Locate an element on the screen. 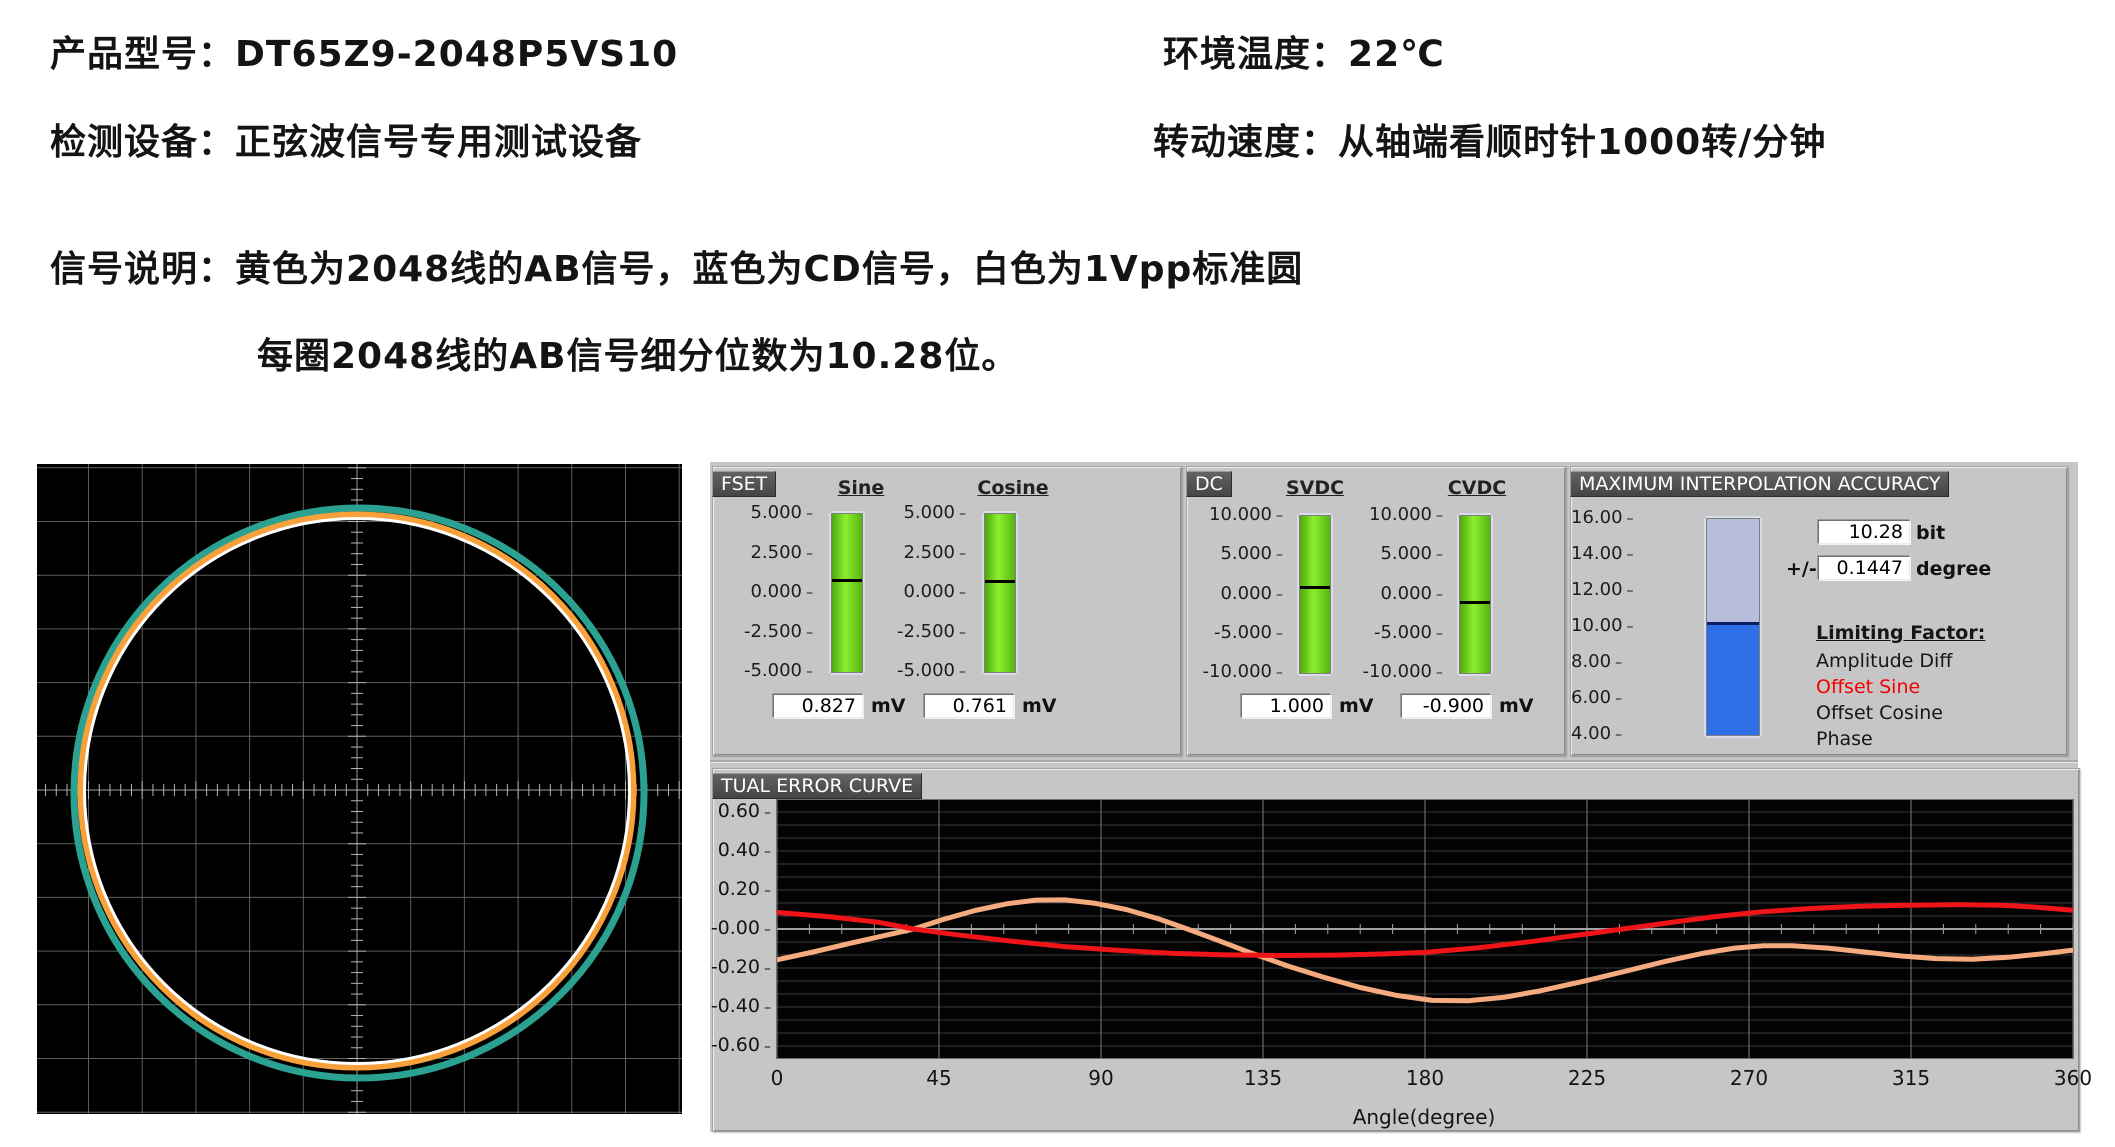  x-tick-label: 135 is located at coordinates (1263, 1078).